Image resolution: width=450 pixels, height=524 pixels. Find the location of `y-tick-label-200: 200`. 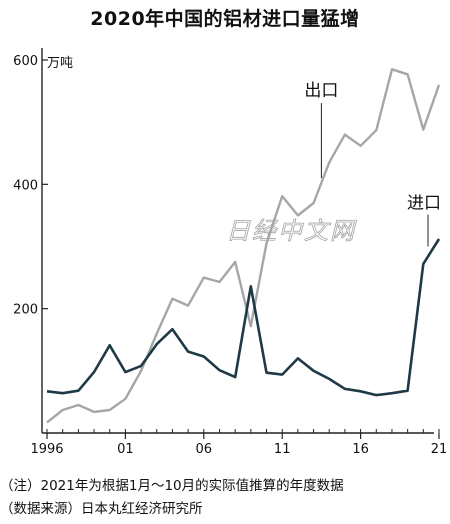

y-tick-label-200: 200 is located at coordinates (25, 310).